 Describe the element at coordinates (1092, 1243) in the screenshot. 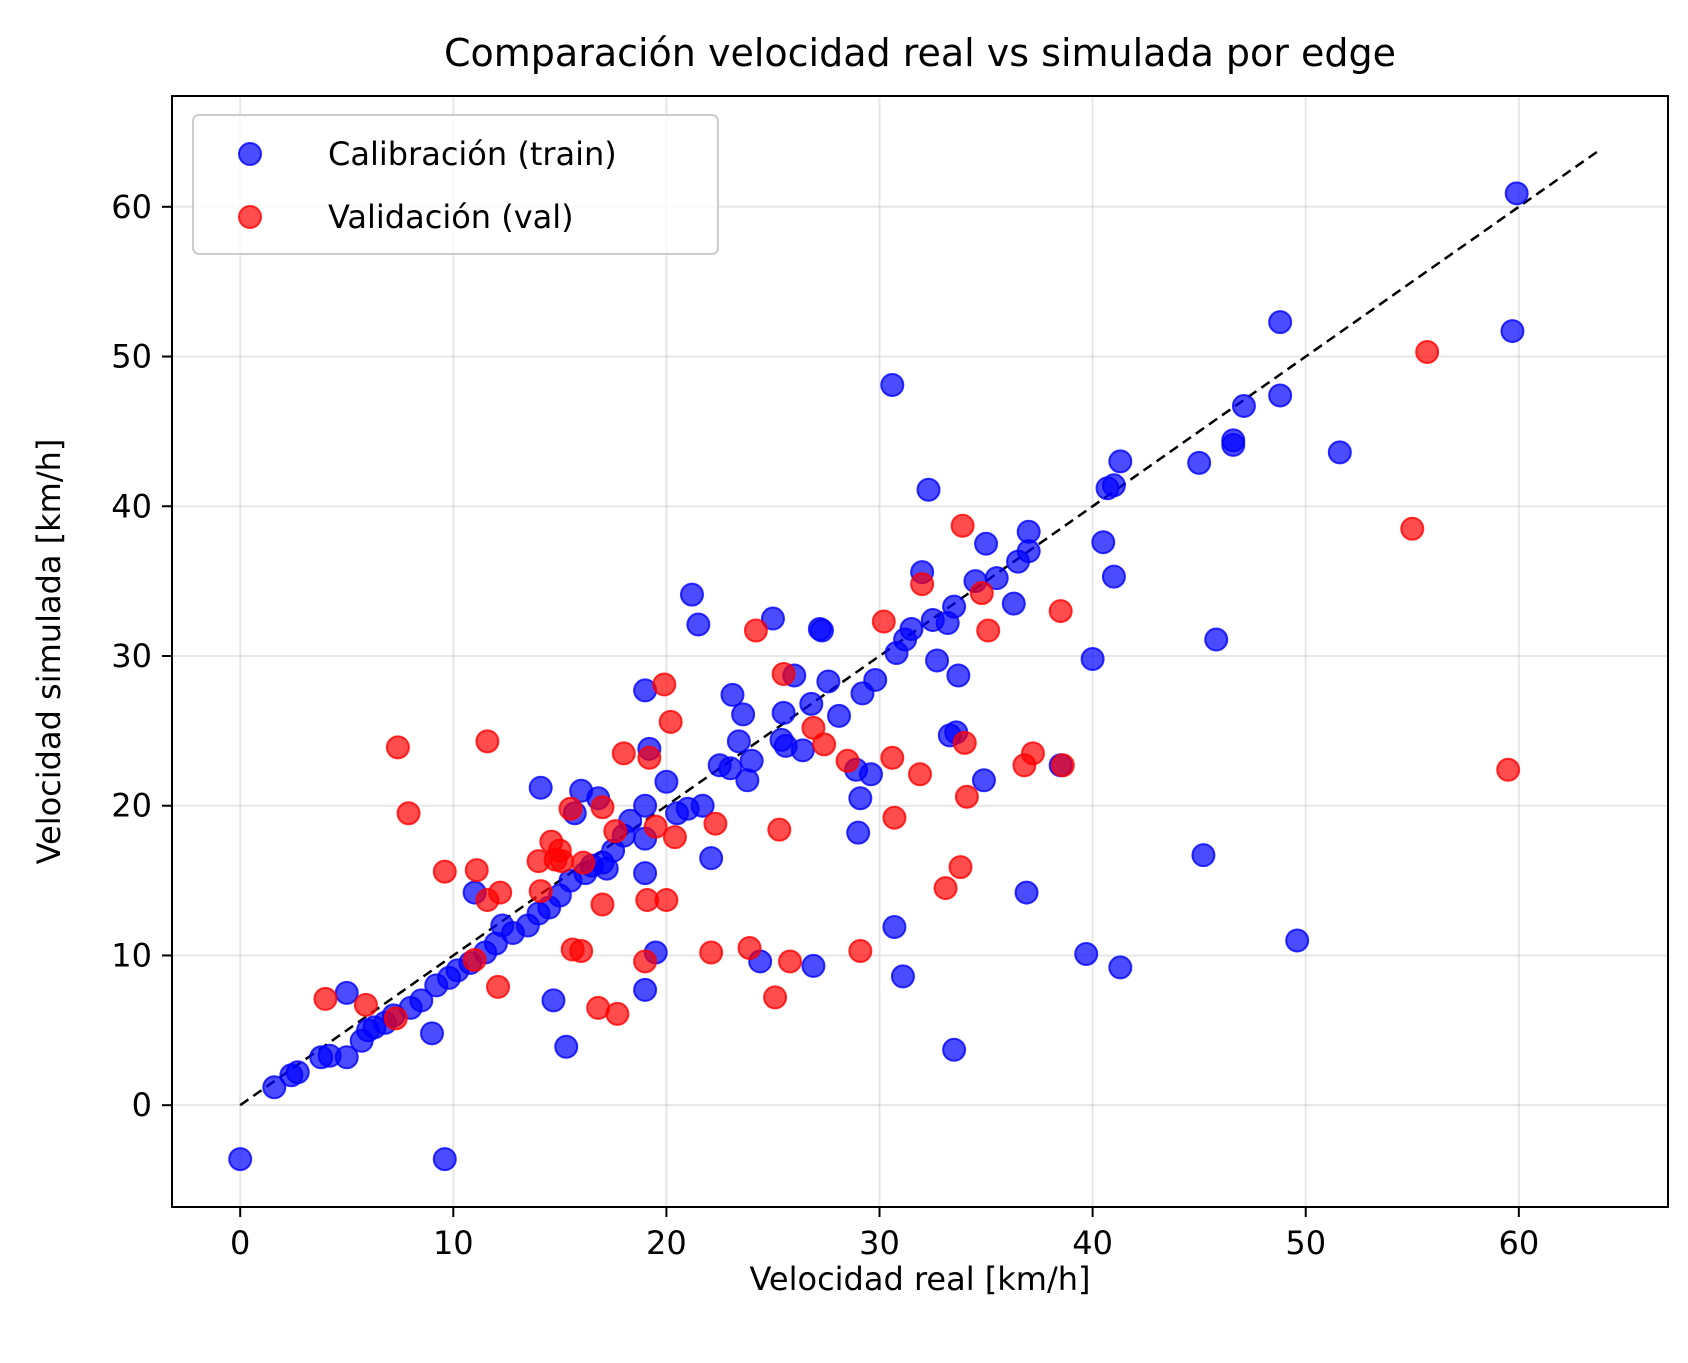

I see `x-tick-label: 40` at that location.